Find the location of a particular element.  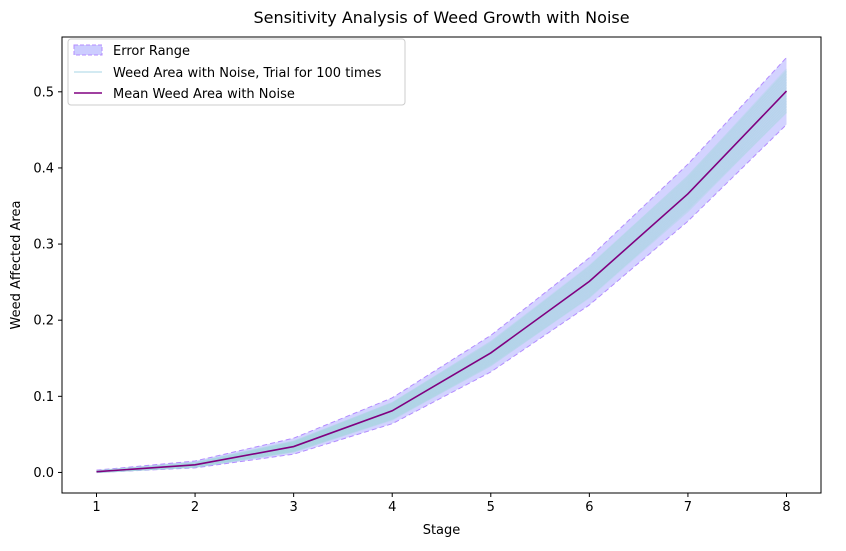

legend-label: Error Range is located at coordinates (151, 51).